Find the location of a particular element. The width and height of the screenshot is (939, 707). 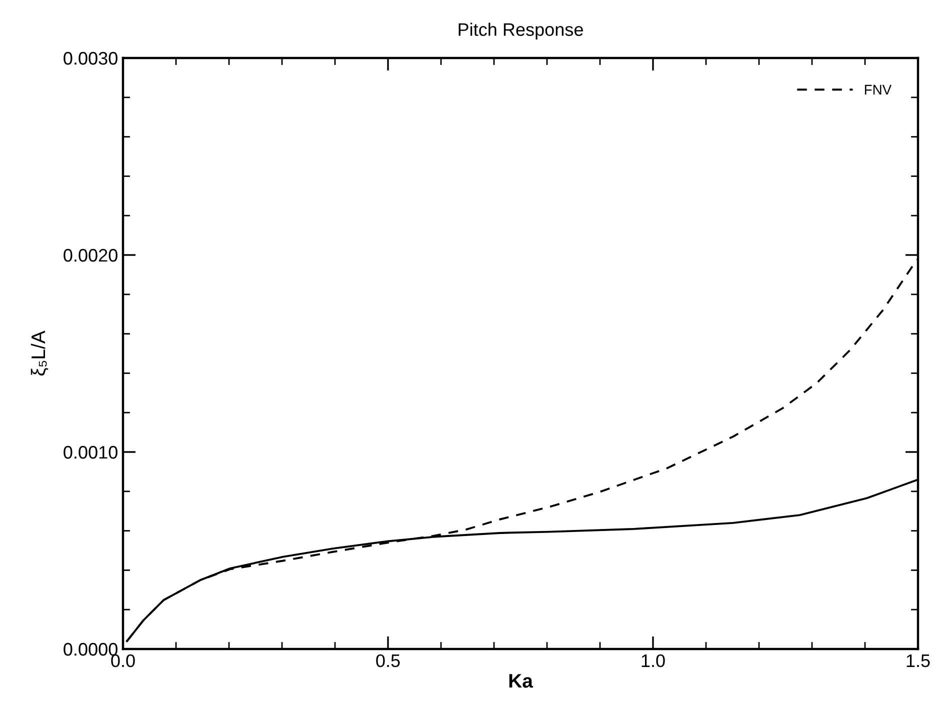

y-tick-label: 0.0010 is located at coordinates (91, 452).